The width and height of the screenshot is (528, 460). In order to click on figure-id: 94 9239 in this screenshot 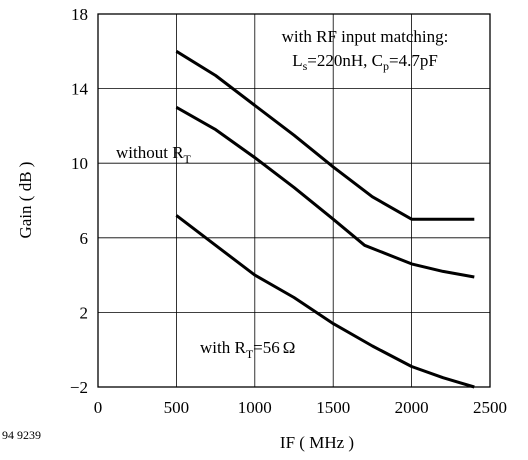, I will do `click(21, 435)`.